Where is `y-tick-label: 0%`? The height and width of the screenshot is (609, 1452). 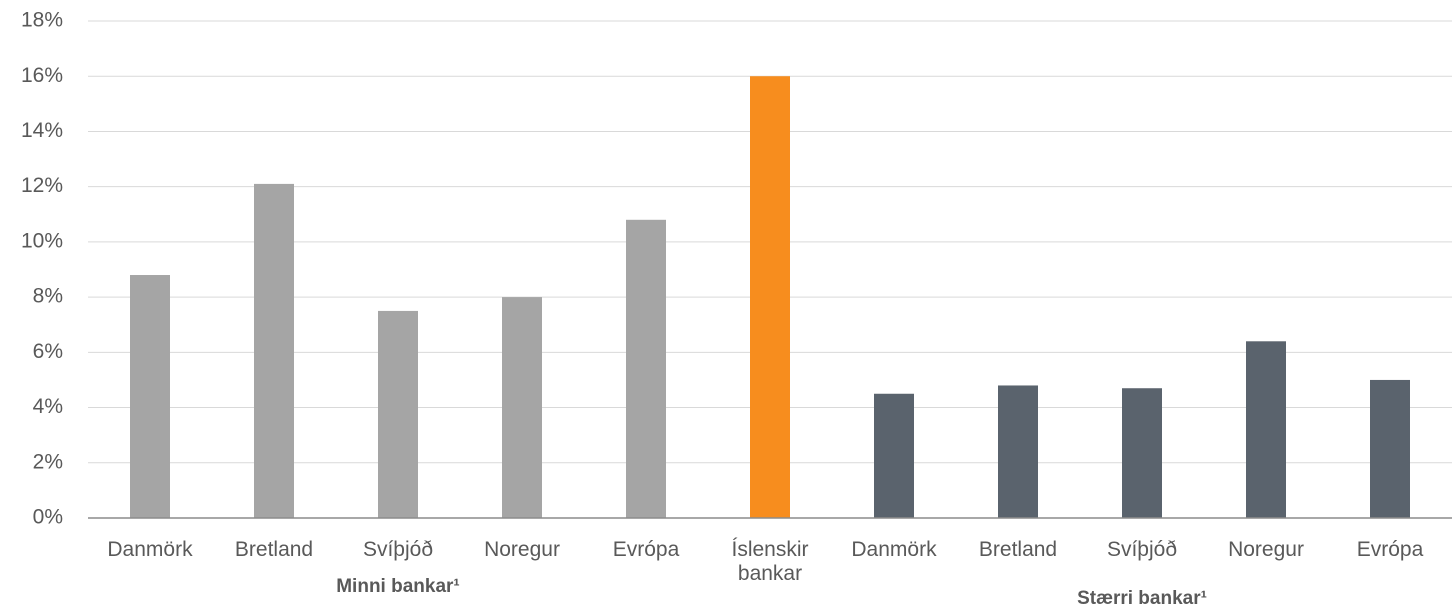
y-tick-label: 0% is located at coordinates (48, 517).